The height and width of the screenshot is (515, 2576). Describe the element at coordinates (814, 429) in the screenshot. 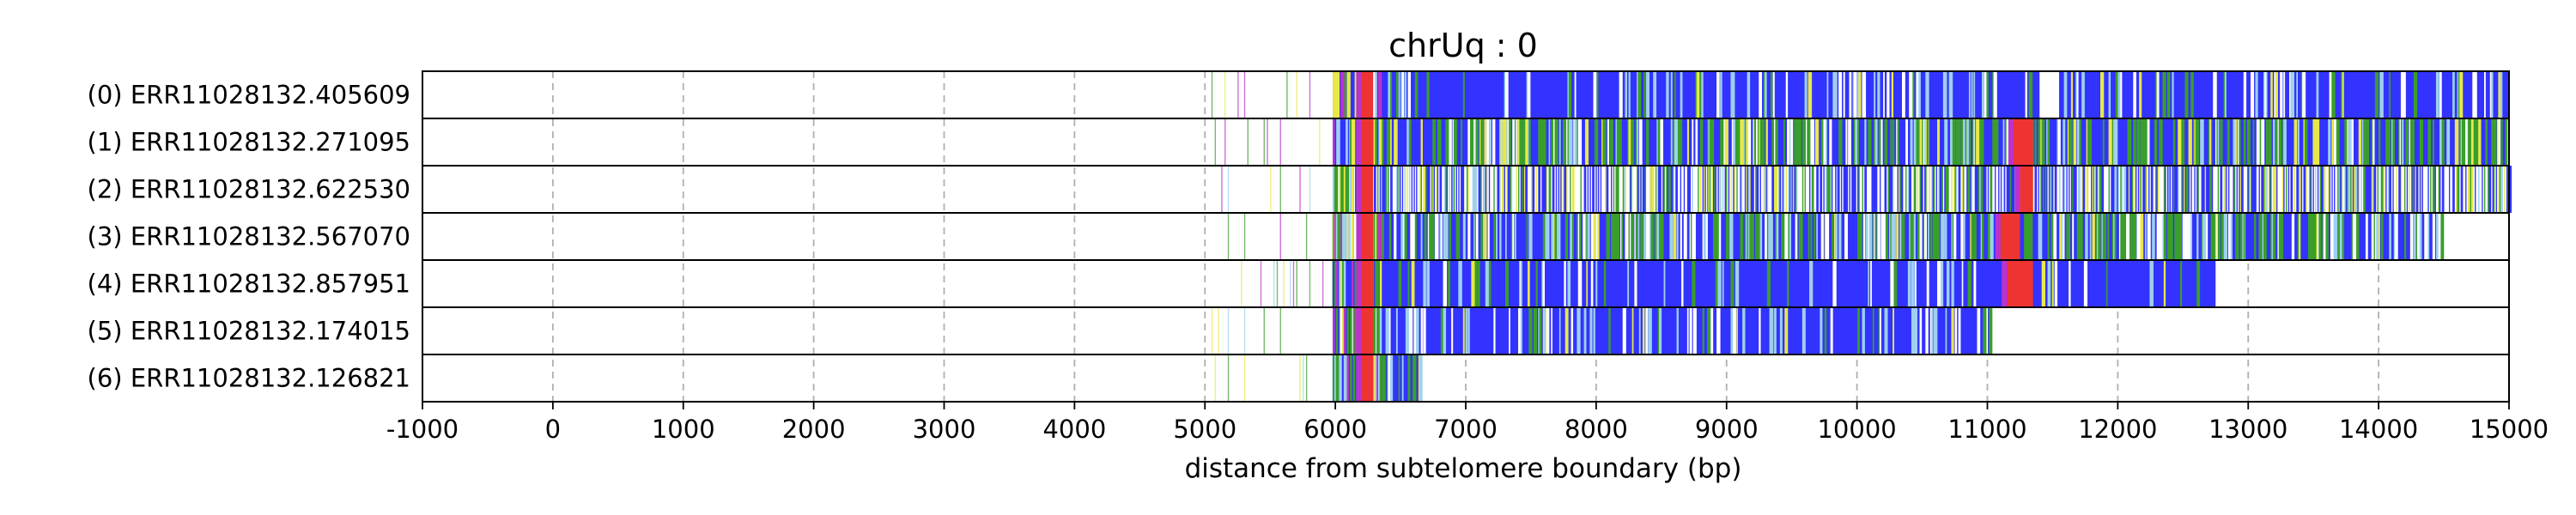

I see `x-tick-label: 2000` at that location.